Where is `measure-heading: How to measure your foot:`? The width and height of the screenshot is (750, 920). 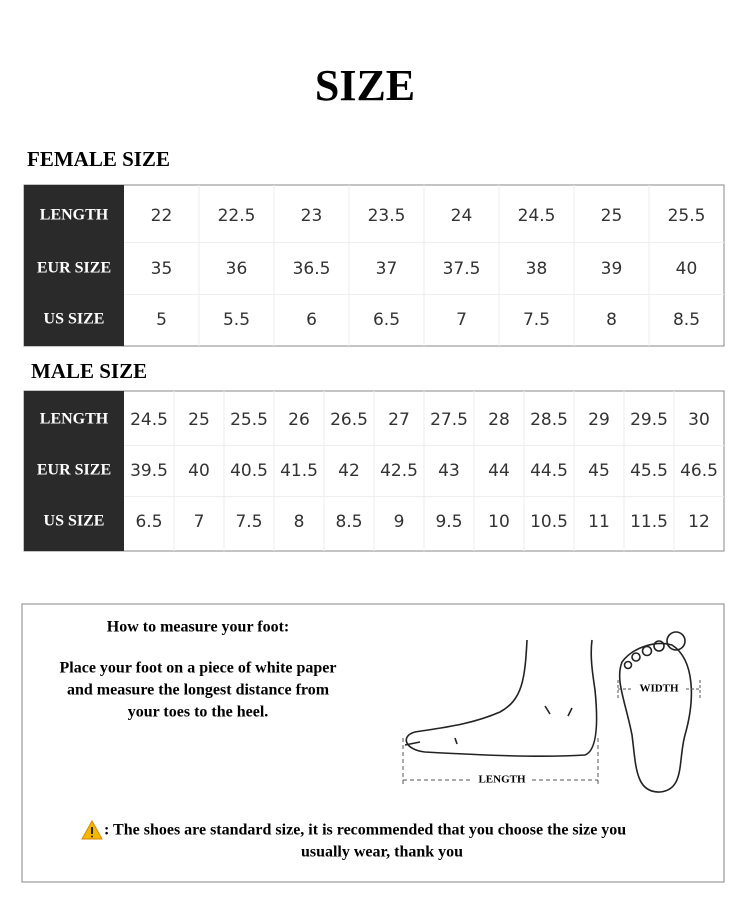 measure-heading: How to measure your foot: is located at coordinates (198, 627).